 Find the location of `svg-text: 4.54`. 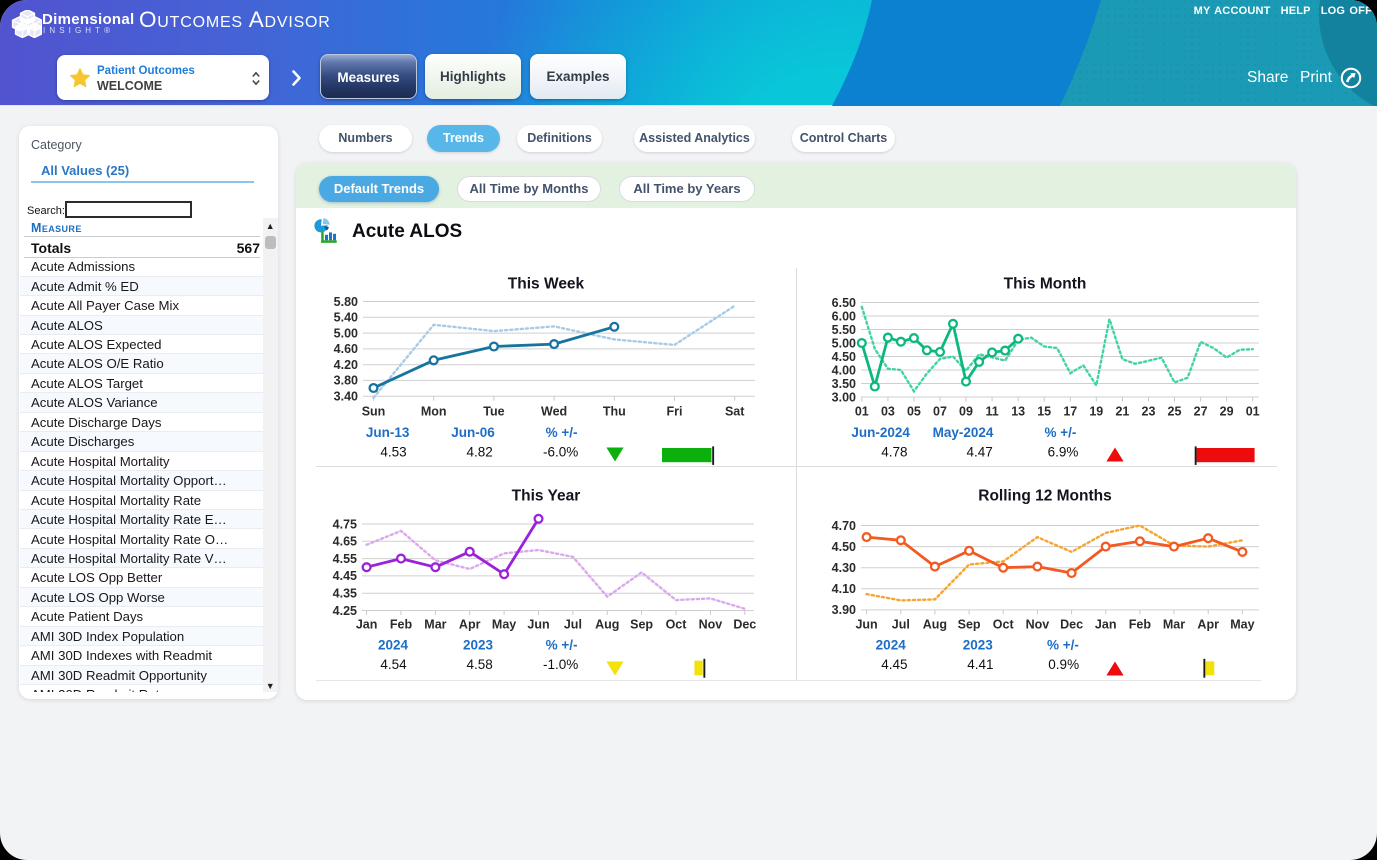

svg-text: 4.54 is located at coordinates (393, 664).